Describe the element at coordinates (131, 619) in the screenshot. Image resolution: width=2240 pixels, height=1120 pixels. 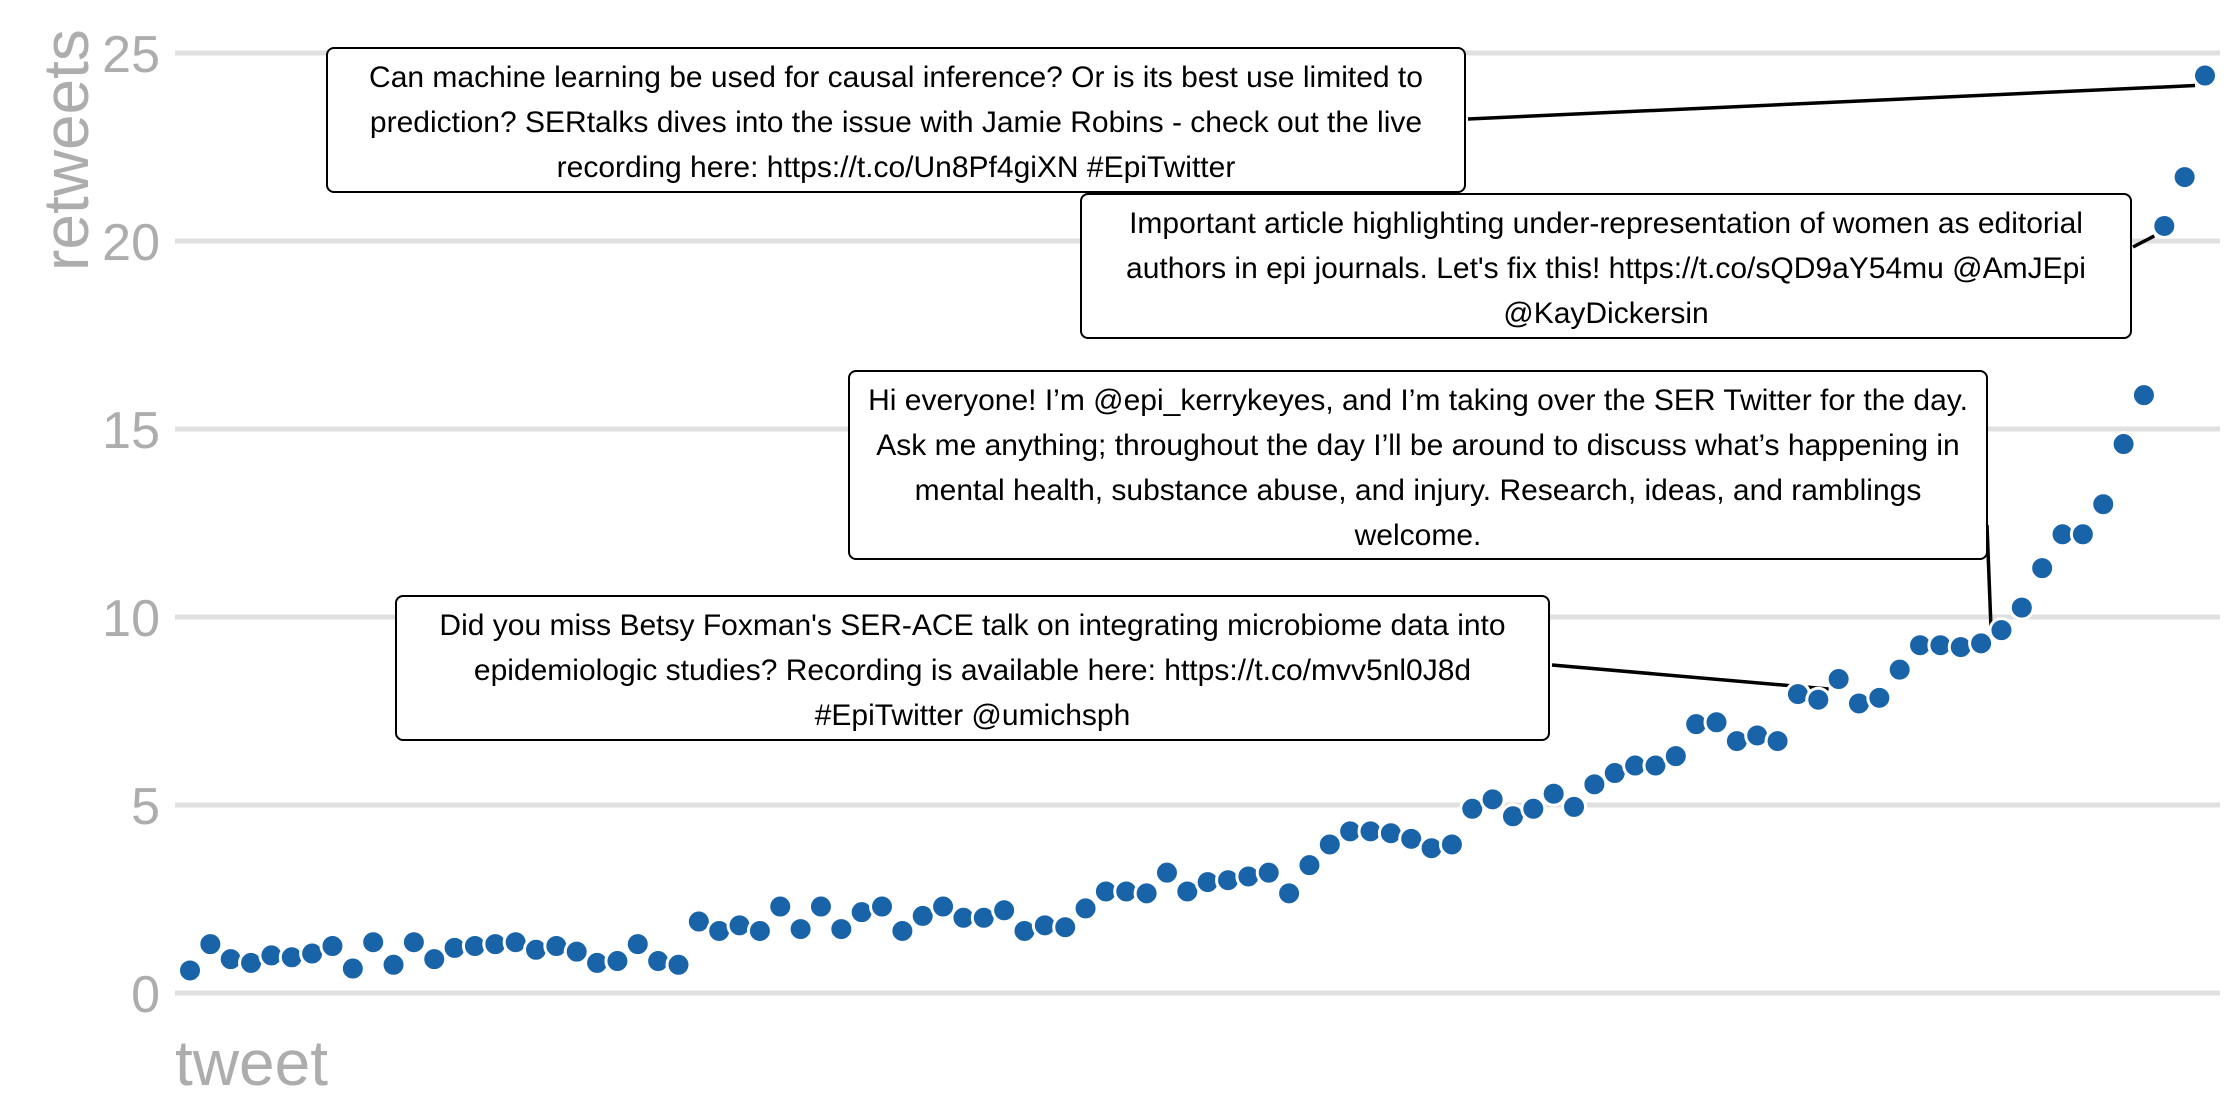
I see `y-tick-label: 10` at that location.